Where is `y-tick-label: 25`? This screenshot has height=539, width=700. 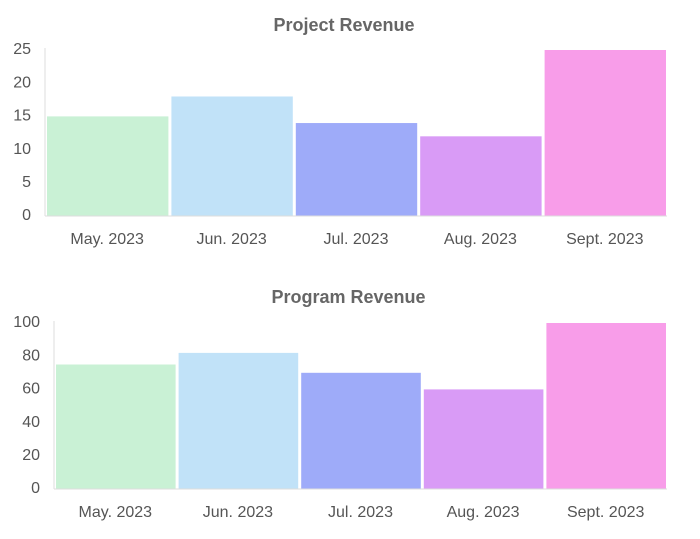 y-tick-label: 25 is located at coordinates (22, 49).